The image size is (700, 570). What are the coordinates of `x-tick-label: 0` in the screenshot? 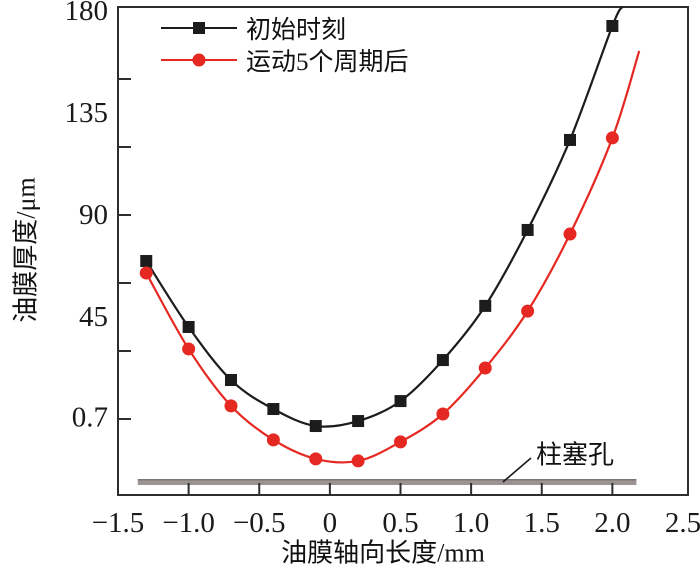 It's located at (330, 523).